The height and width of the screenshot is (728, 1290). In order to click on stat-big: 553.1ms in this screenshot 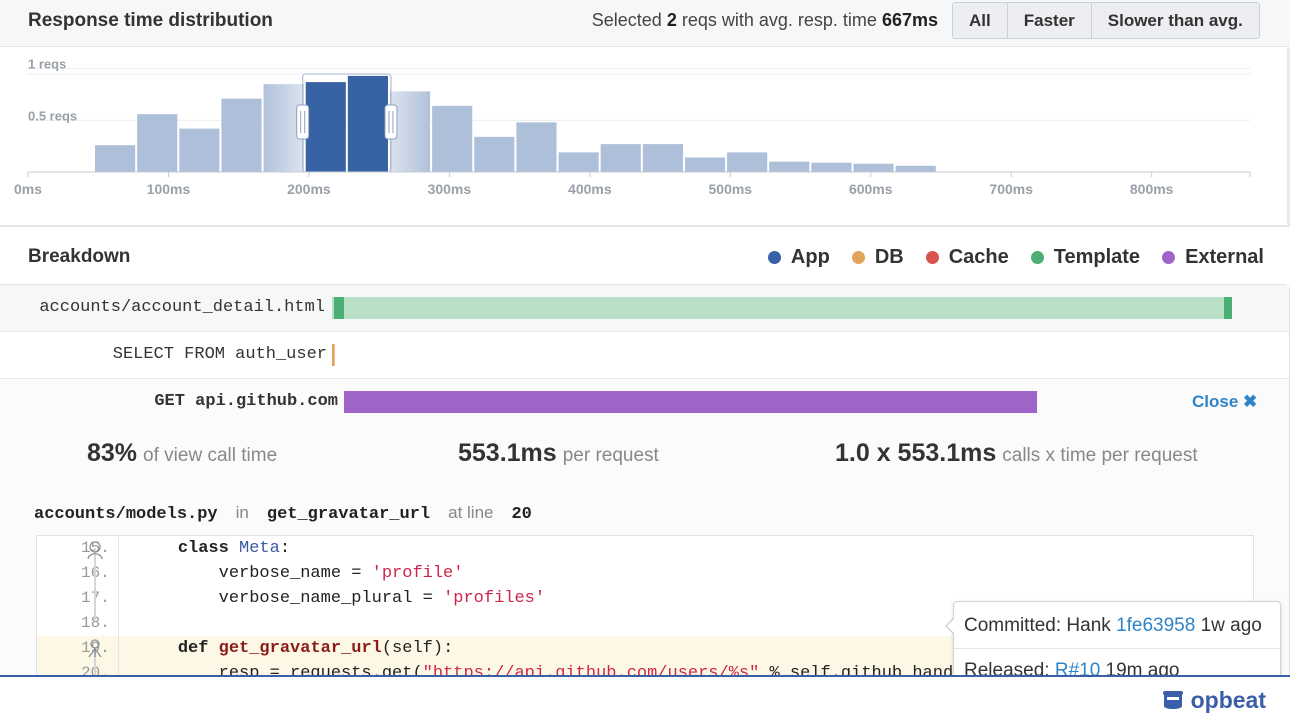, I will do `click(507, 453)`.